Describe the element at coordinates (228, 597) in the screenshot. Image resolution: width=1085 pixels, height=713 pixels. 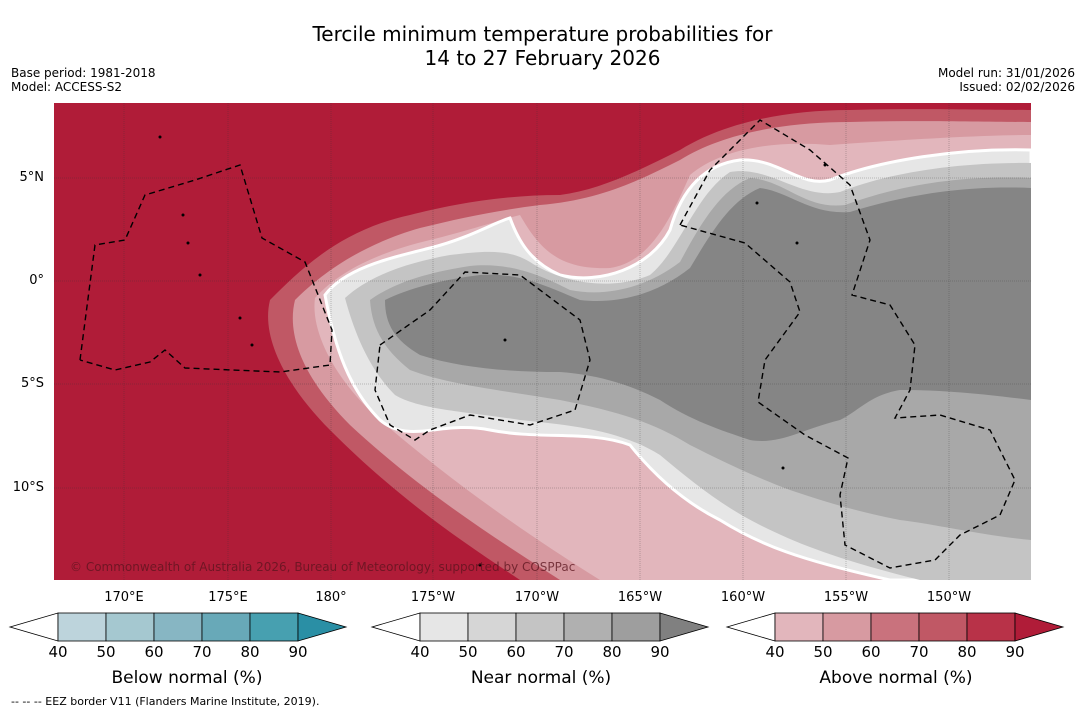
I see `lon-label: 175°E` at that location.